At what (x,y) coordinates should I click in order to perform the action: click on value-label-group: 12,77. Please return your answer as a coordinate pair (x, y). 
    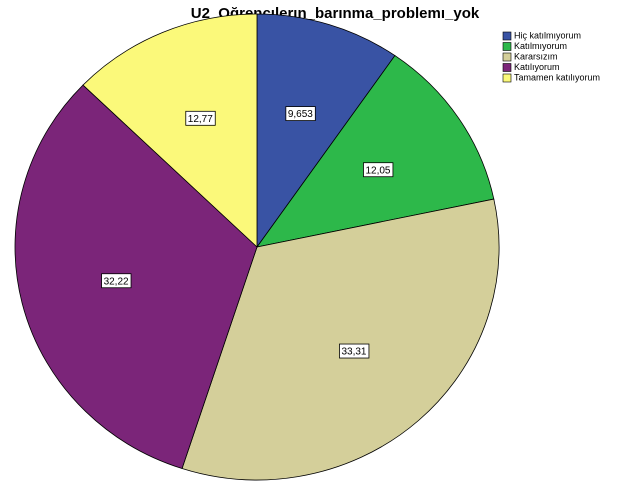
    Looking at the image, I should click on (200, 118).